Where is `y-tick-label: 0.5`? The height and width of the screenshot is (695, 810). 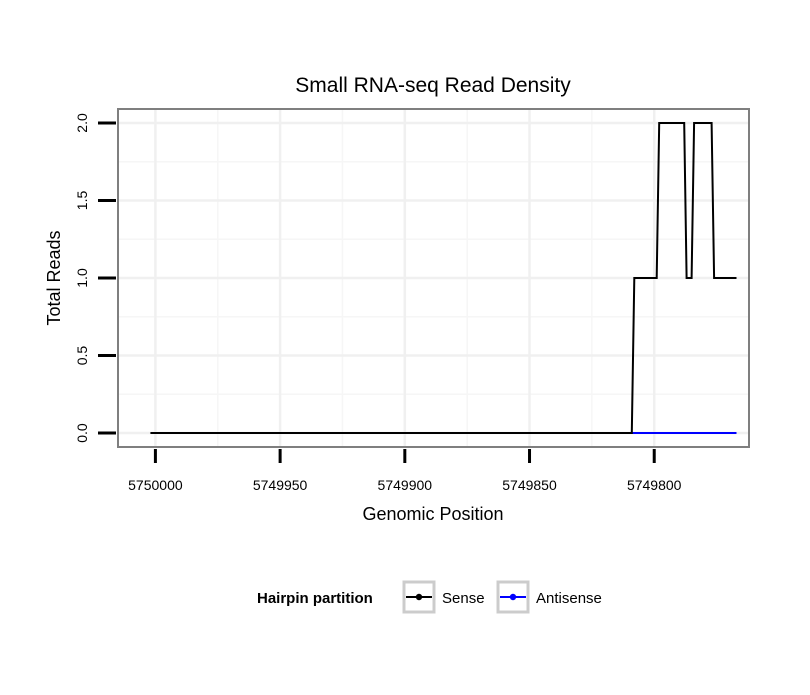 y-tick-label: 0.5 is located at coordinates (82, 356).